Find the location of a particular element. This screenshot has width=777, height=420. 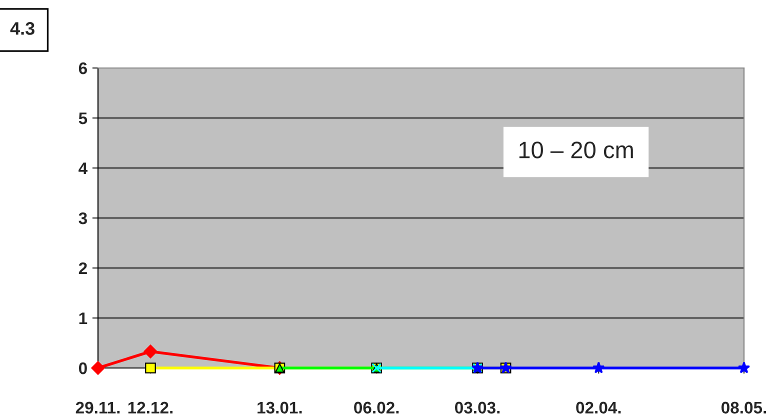

y-tick-label: 1 is located at coordinates (83, 318).